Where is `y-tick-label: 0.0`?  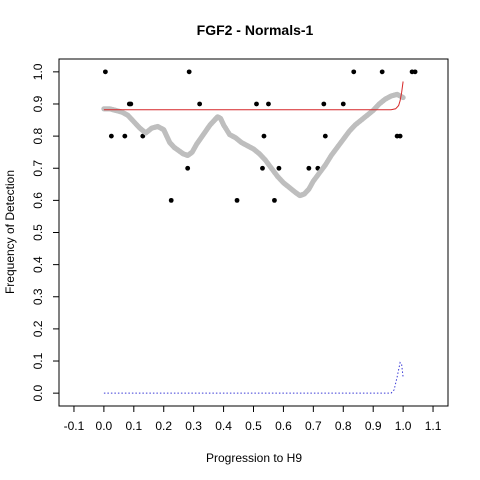 y-tick-label: 0.0 is located at coordinates (38, 392).